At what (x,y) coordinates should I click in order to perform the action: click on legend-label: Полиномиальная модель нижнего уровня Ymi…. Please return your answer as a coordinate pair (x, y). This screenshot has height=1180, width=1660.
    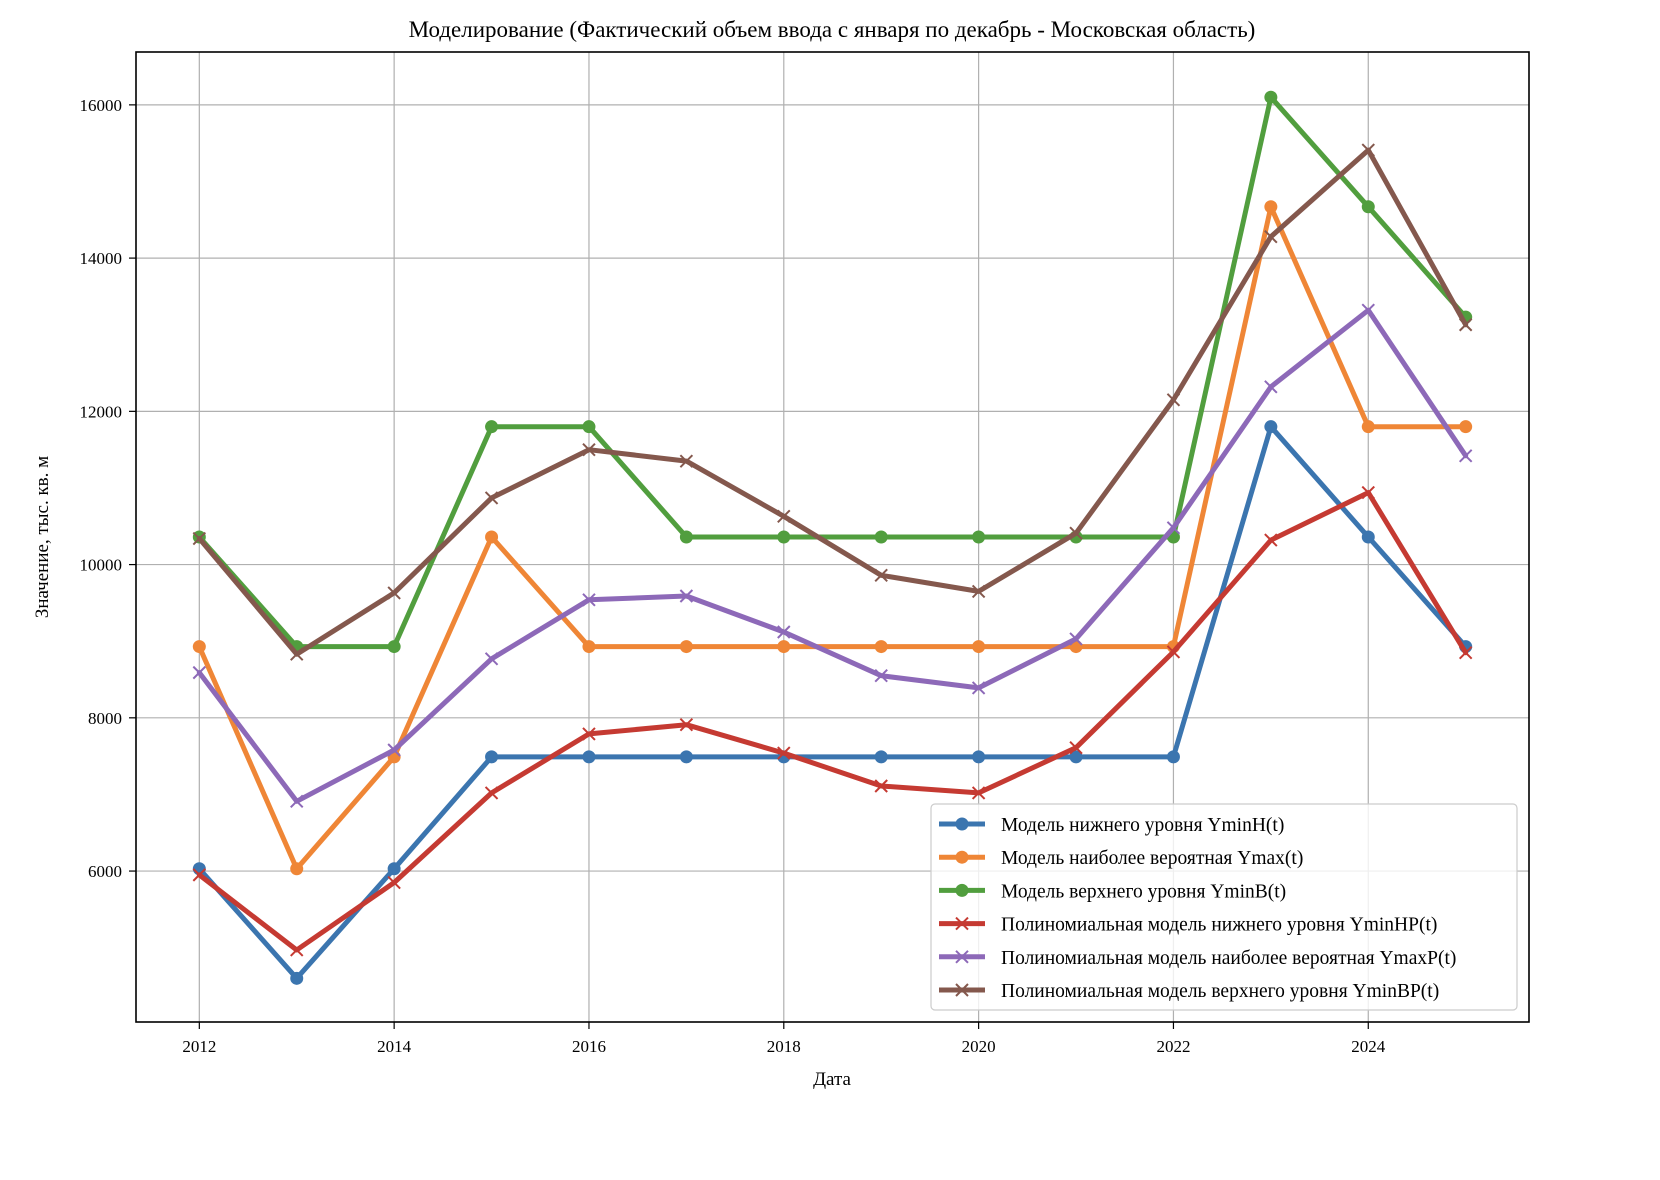
    Looking at the image, I should click on (1219, 925).